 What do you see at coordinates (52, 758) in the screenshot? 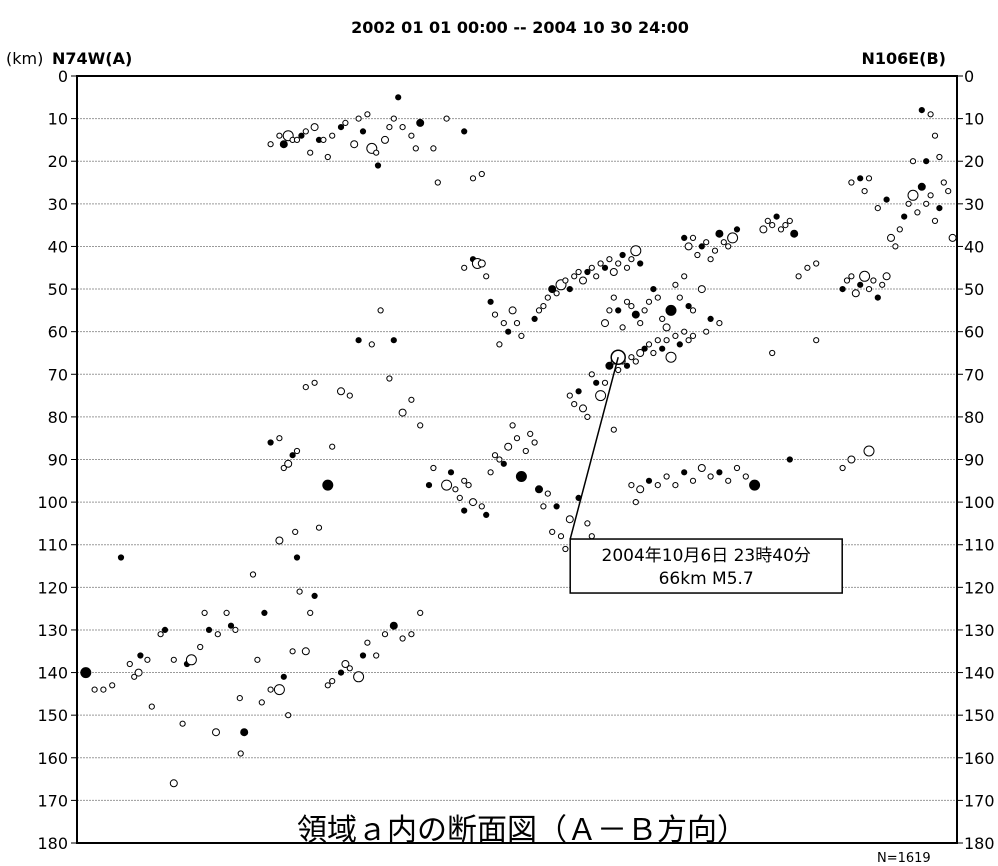
I see `y-tick-label-left: 160` at bounding box center [52, 758].